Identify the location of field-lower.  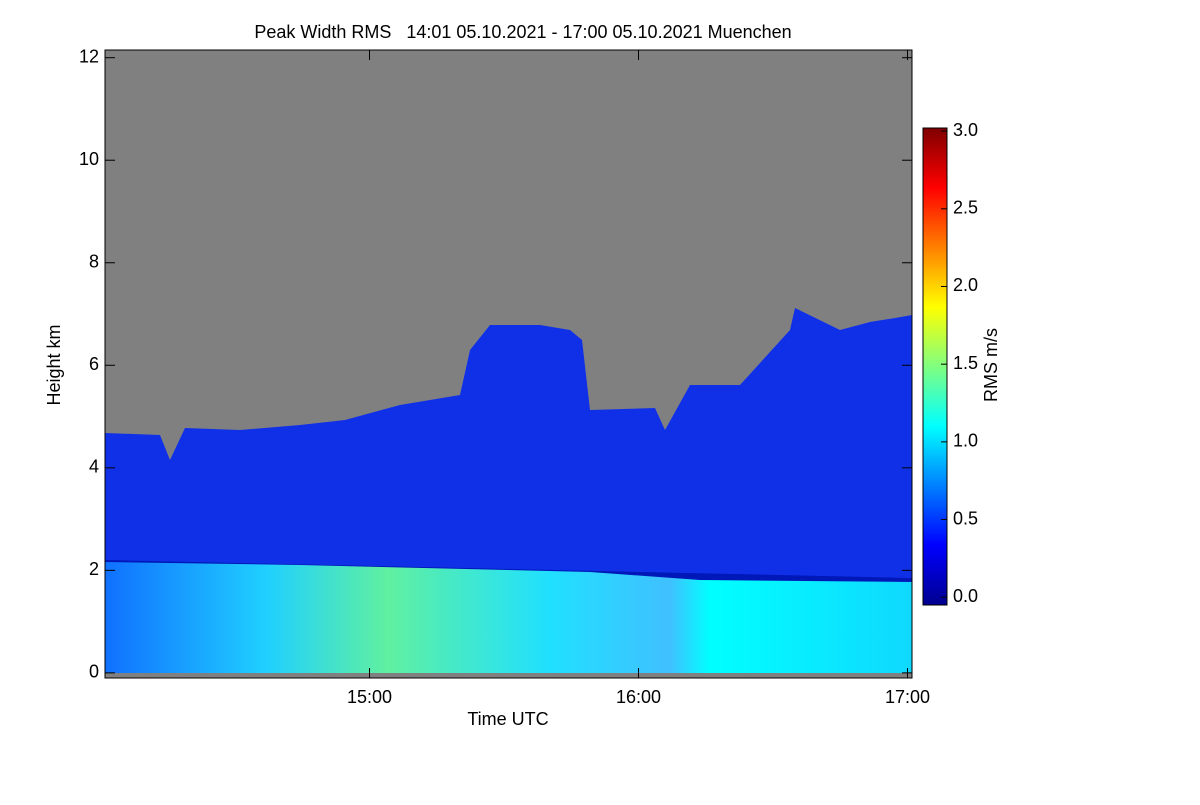
(508, 617).